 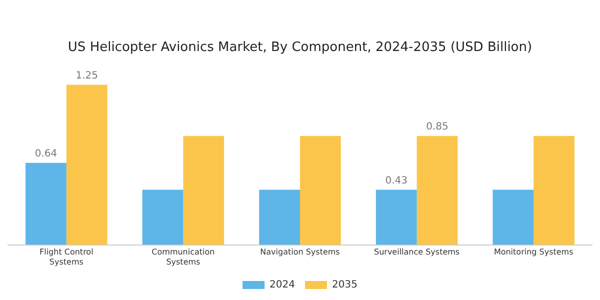 What do you see at coordinates (437, 127) in the screenshot?
I see `data-label: 0.85` at bounding box center [437, 127].